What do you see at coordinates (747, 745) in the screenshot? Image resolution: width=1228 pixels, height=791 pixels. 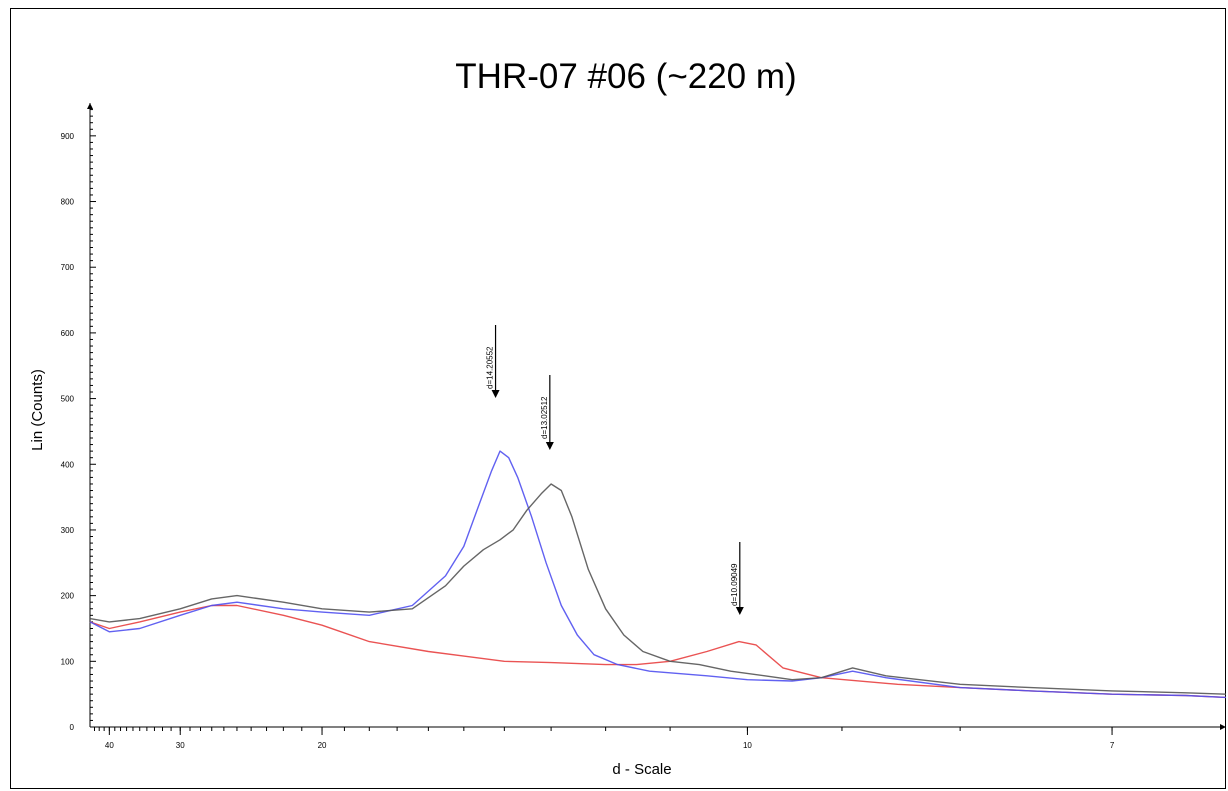 I see `x-tick-label: 10` at bounding box center [747, 745].